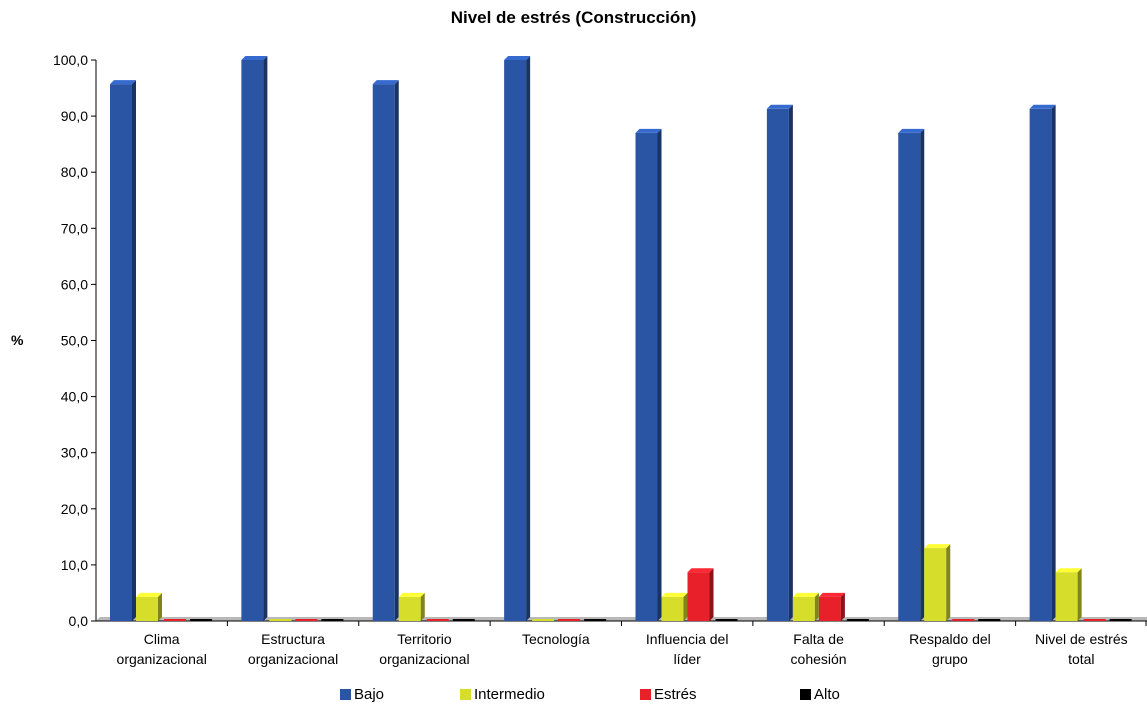  What do you see at coordinates (74, 284) in the screenshot?
I see `y-tick-label: 60,0` at bounding box center [74, 284].